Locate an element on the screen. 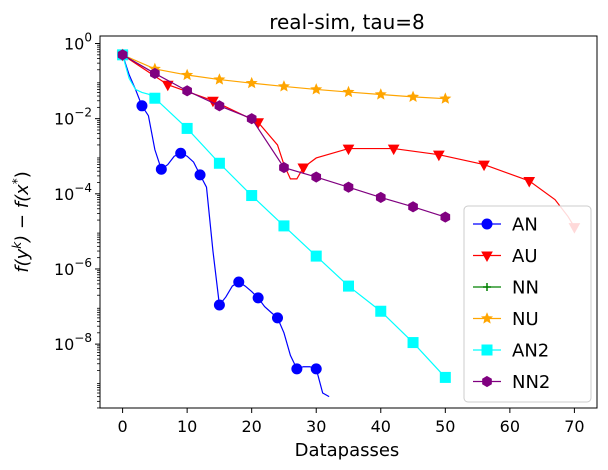 Image resolution: width=608 pixels, height=470 pixels. x-tick-label: 20 is located at coordinates (252, 426).